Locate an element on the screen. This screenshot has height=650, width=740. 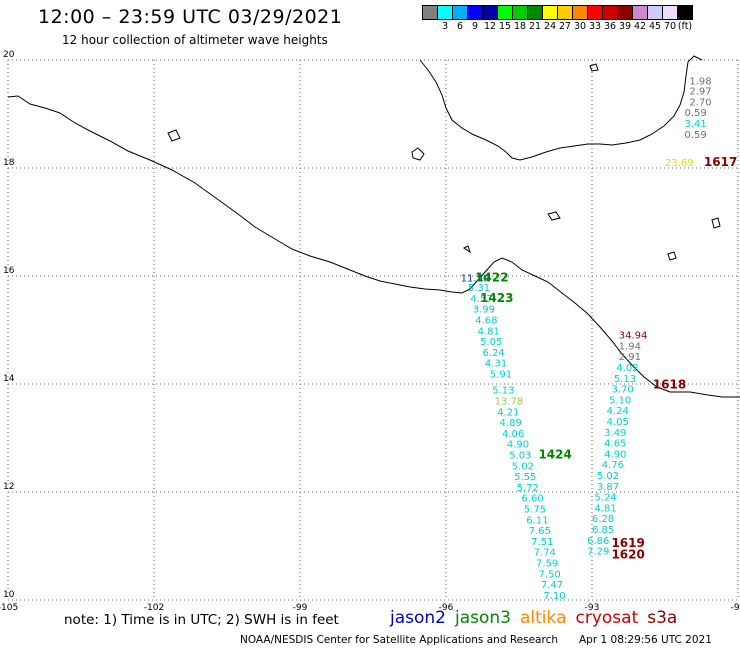
wave-height-value: 4.06 is located at coordinates (513, 434).